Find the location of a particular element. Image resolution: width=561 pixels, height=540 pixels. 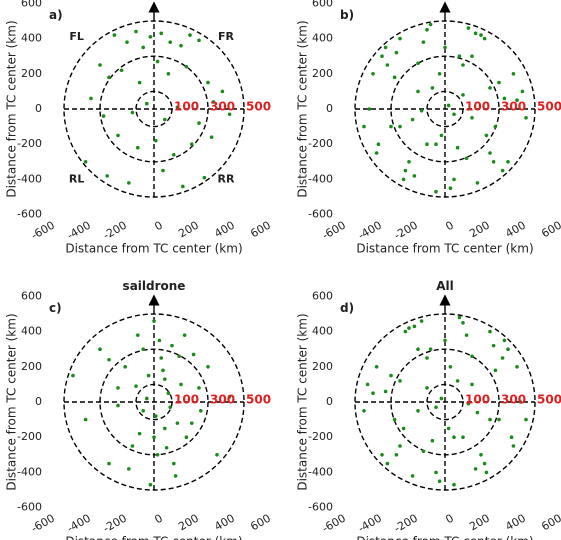

y-tick-label: 600 is located at coordinates (322, 4).